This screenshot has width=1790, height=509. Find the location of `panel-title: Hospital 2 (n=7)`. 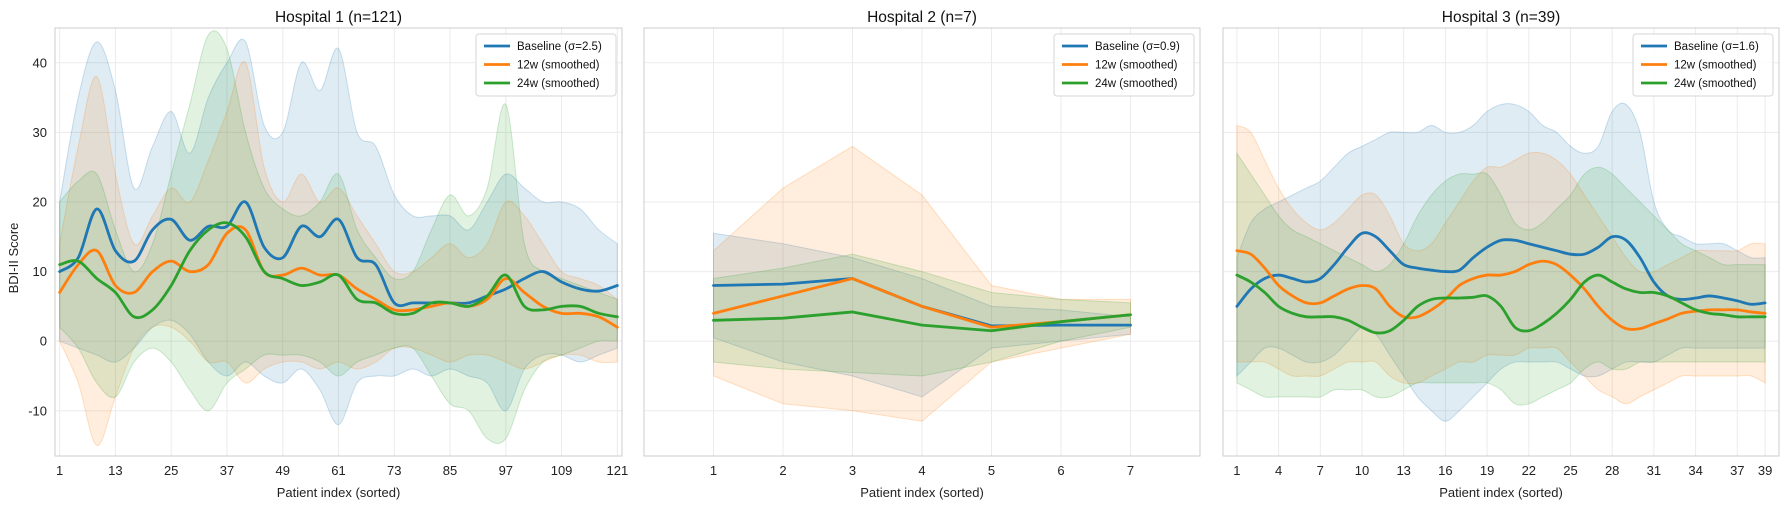

panel-title: Hospital 2 (n=7) is located at coordinates (922, 17).